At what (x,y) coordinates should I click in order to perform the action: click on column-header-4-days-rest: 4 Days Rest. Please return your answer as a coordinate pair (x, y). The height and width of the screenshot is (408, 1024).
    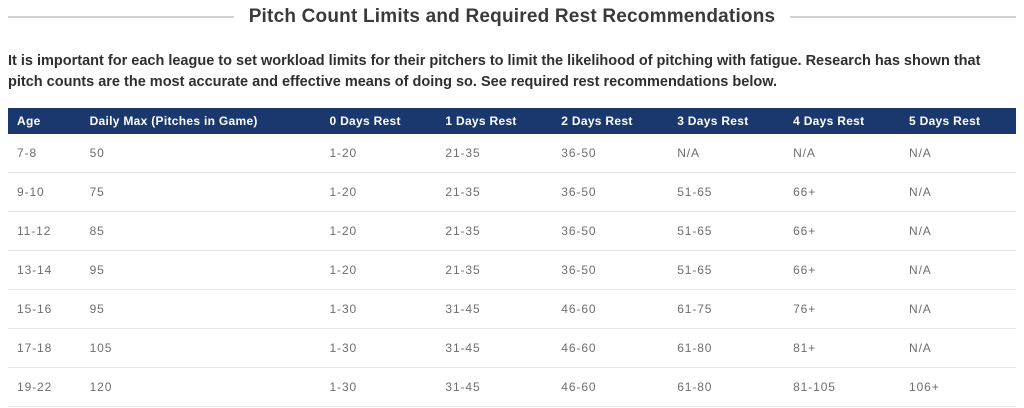
    Looking at the image, I should click on (842, 121).